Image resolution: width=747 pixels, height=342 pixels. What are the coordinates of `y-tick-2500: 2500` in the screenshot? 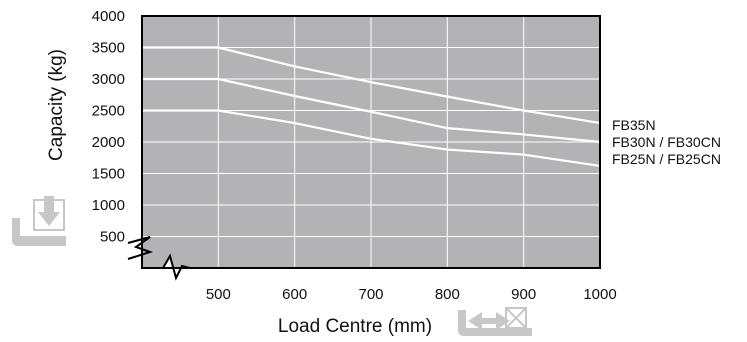 It's located at (108, 111).